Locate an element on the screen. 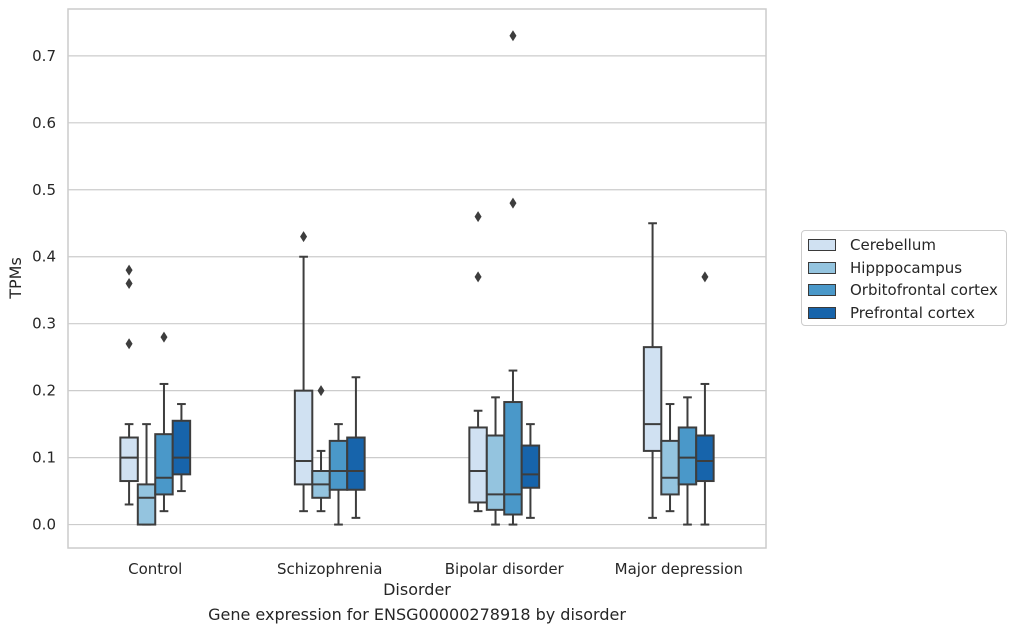 This screenshot has width=1018, height=634. legend-item: Orbitofrontal cortex is located at coordinates (903, 290).